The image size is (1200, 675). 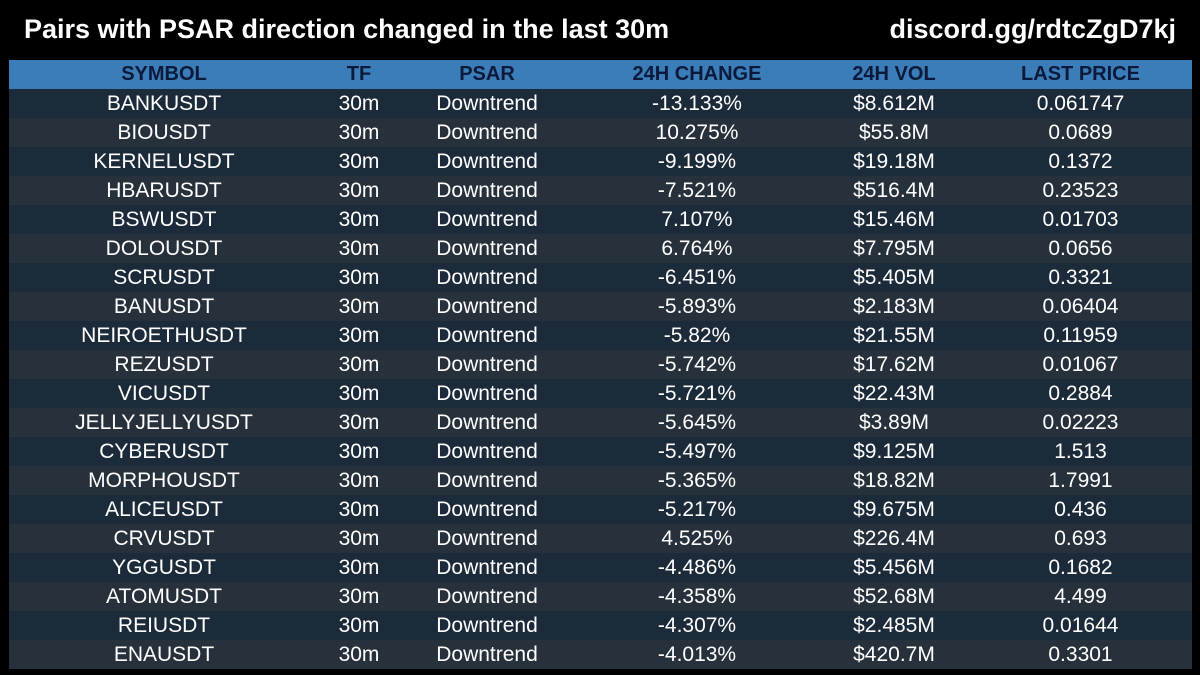 What do you see at coordinates (894, 567) in the screenshot?
I see `volume-cell: $5.456M` at bounding box center [894, 567].